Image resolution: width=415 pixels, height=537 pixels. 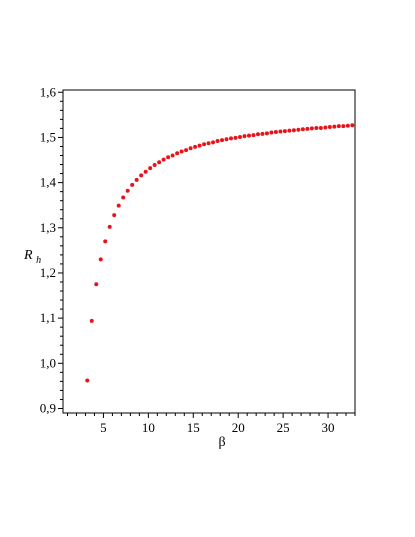 What do you see at coordinates (103, 427) in the screenshot?
I see `x-tick-label: 5` at bounding box center [103, 427].